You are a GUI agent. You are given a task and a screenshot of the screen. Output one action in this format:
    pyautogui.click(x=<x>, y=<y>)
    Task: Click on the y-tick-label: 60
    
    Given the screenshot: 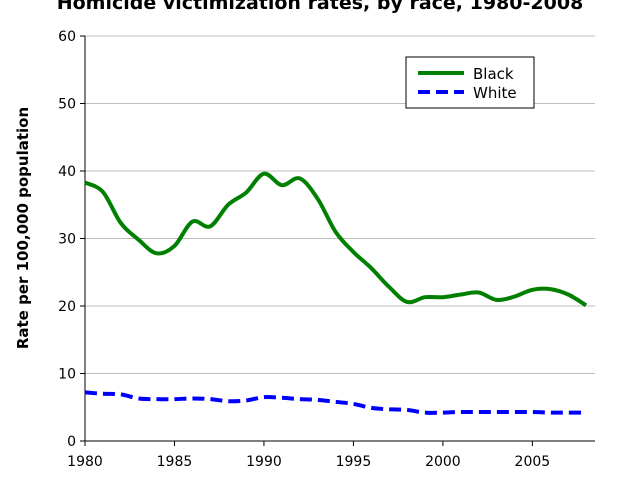 What is the action you would take?
    pyautogui.click(x=67, y=37)
    